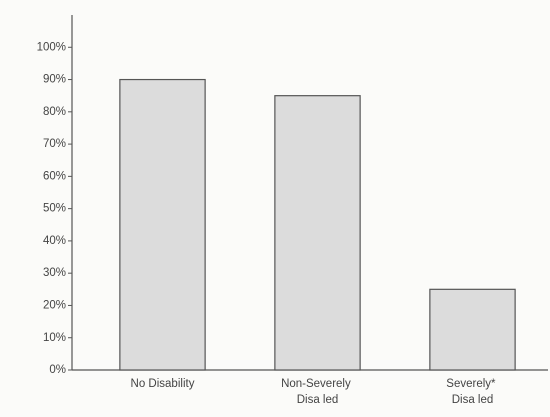 This screenshot has width=550, height=417. I want to click on x-tick-label: No Disability, so click(163, 384).